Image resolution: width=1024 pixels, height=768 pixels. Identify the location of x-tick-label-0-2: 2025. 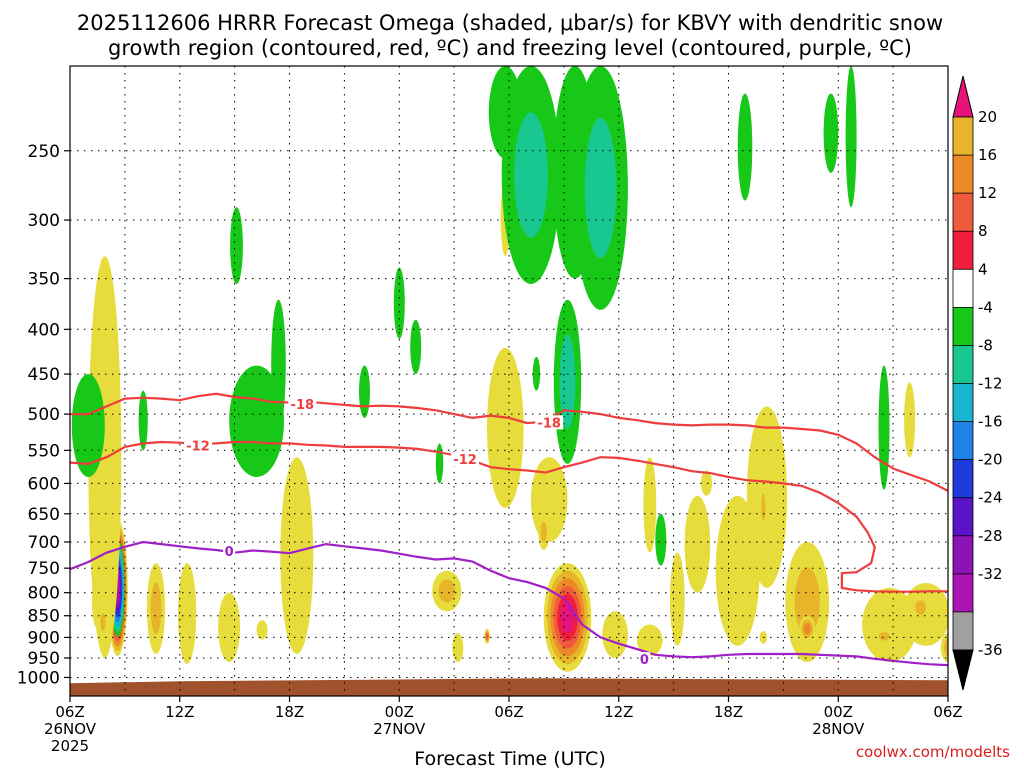
(70, 746).